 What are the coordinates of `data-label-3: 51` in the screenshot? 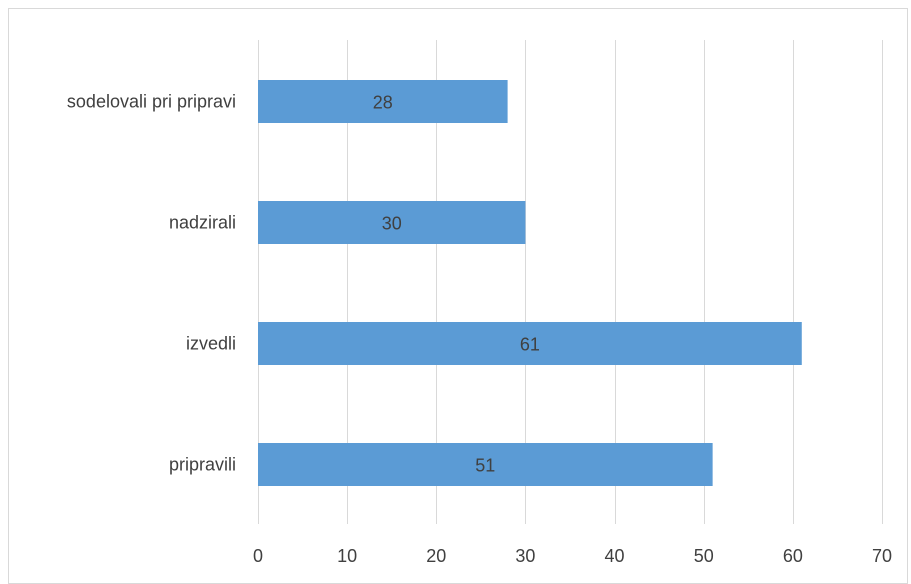 It's located at (485, 466).